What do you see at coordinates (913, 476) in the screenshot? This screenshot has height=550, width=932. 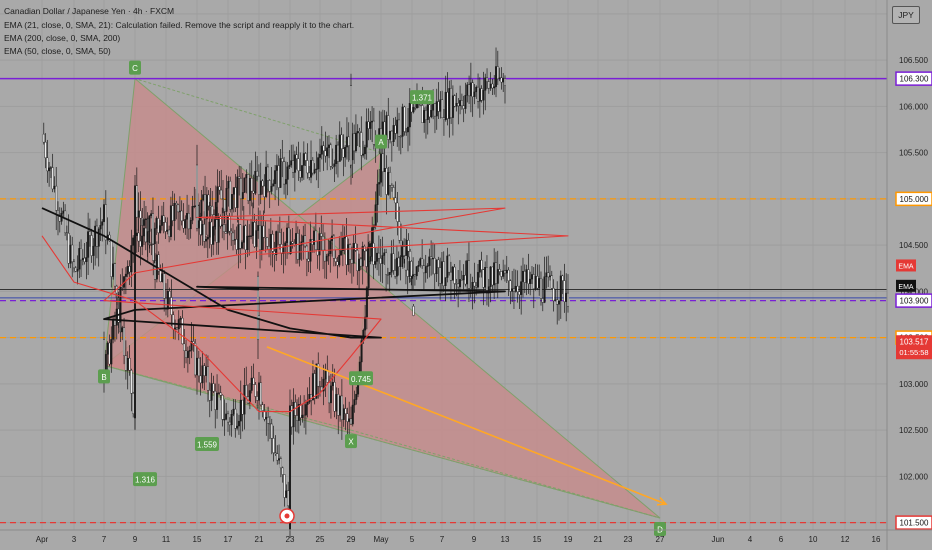 I see `price-axis-tick: 102.000` at bounding box center [913, 476].